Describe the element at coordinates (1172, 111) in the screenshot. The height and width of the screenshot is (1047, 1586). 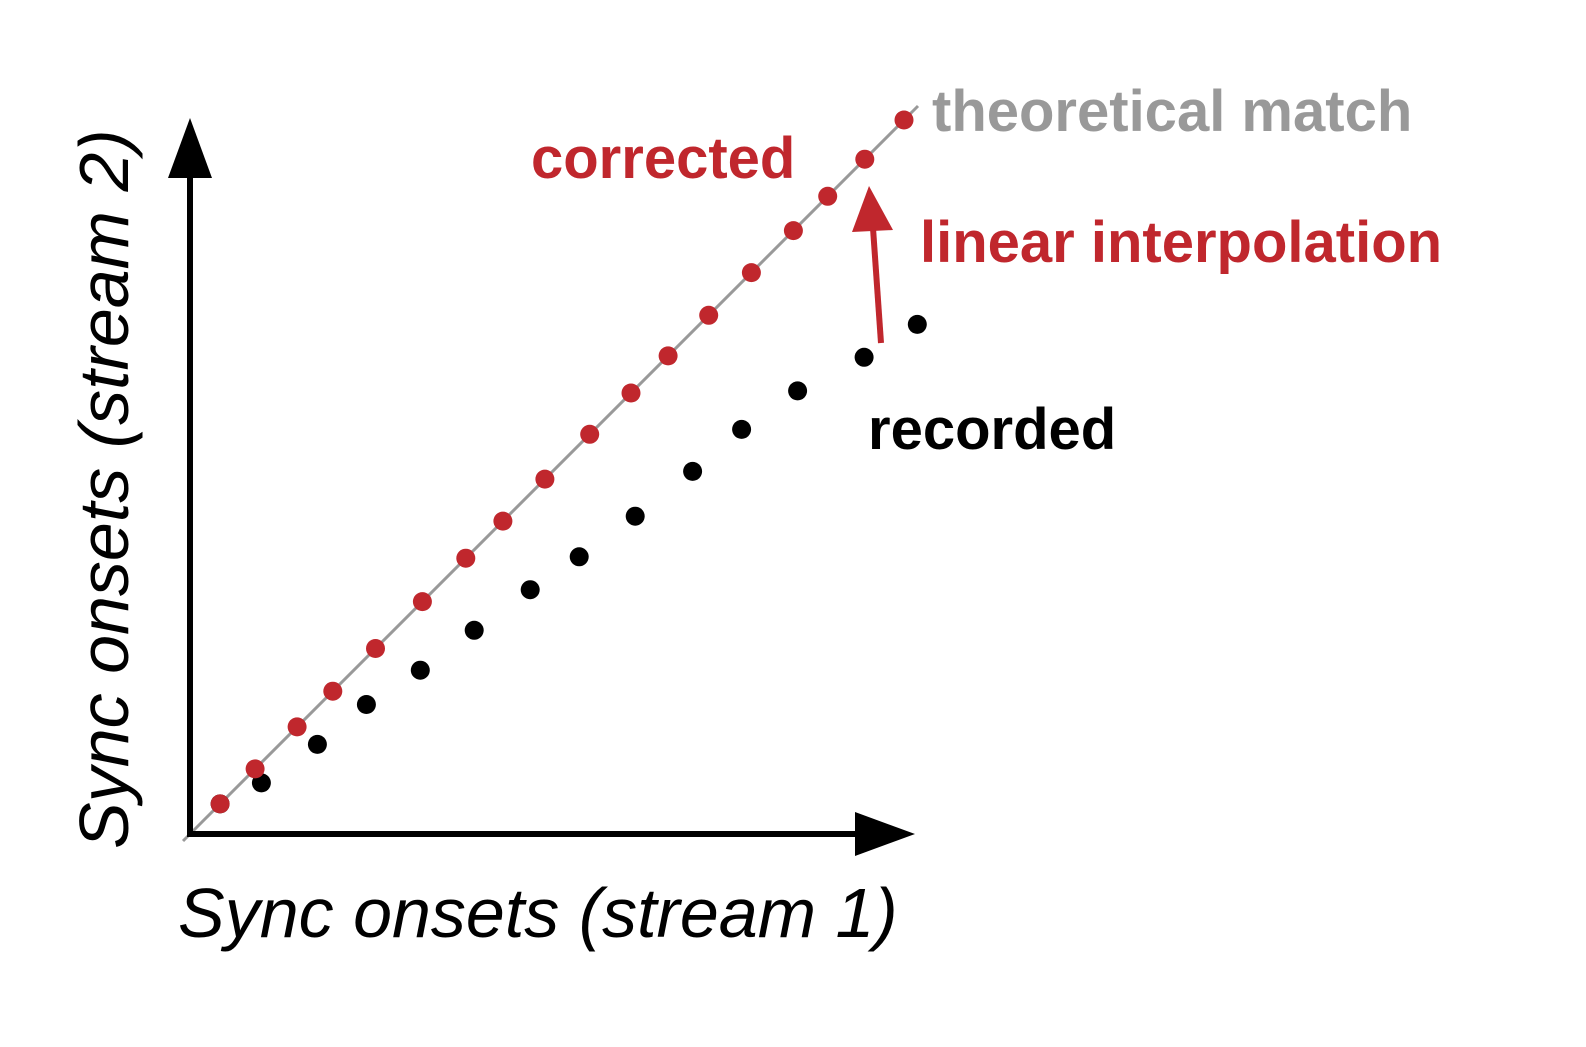
I see `theoretical-match-label: theoretical match` at that location.